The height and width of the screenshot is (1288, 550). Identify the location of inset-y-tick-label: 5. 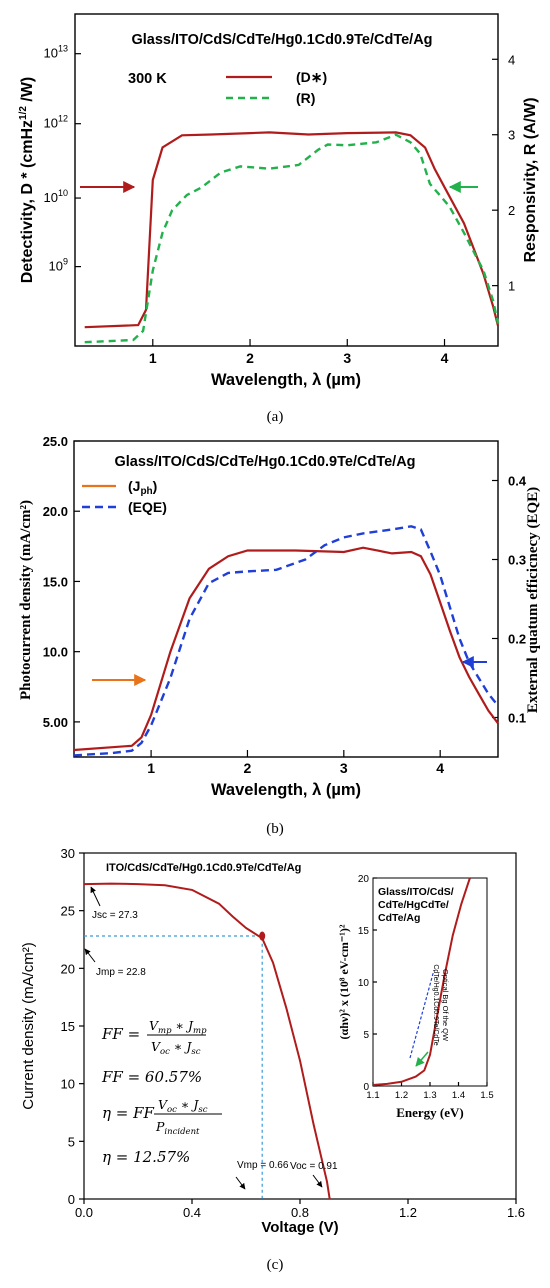
(366, 1035).